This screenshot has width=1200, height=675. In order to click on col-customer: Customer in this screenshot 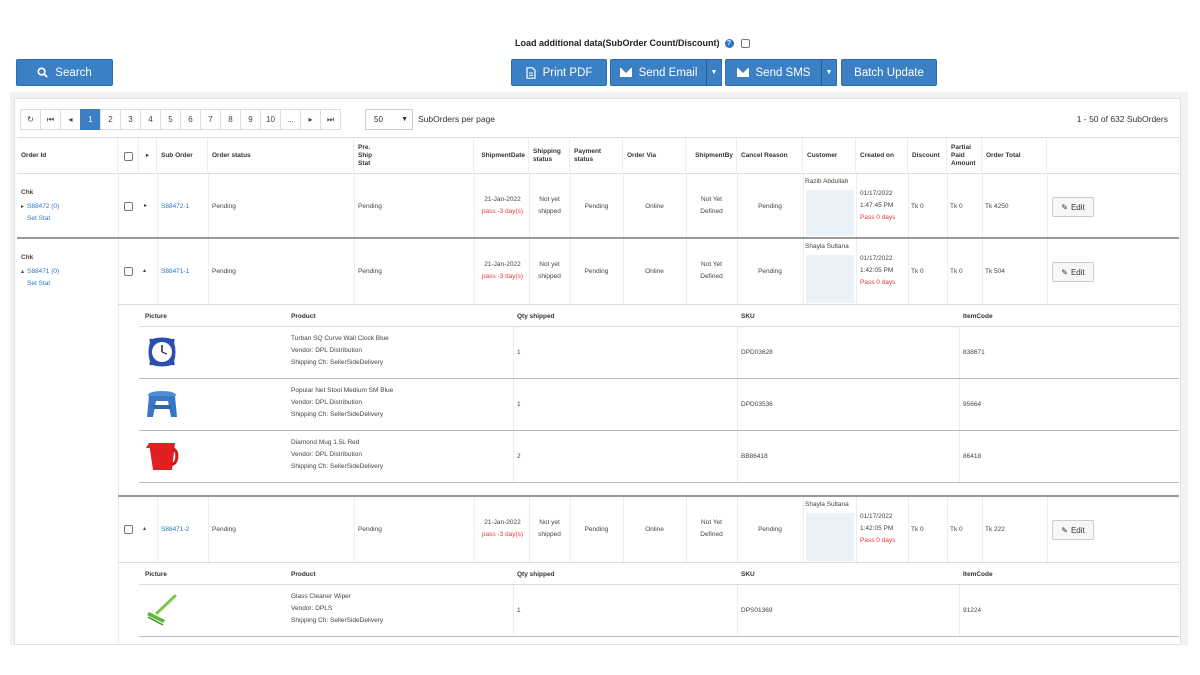, I will do `click(829, 156)`.